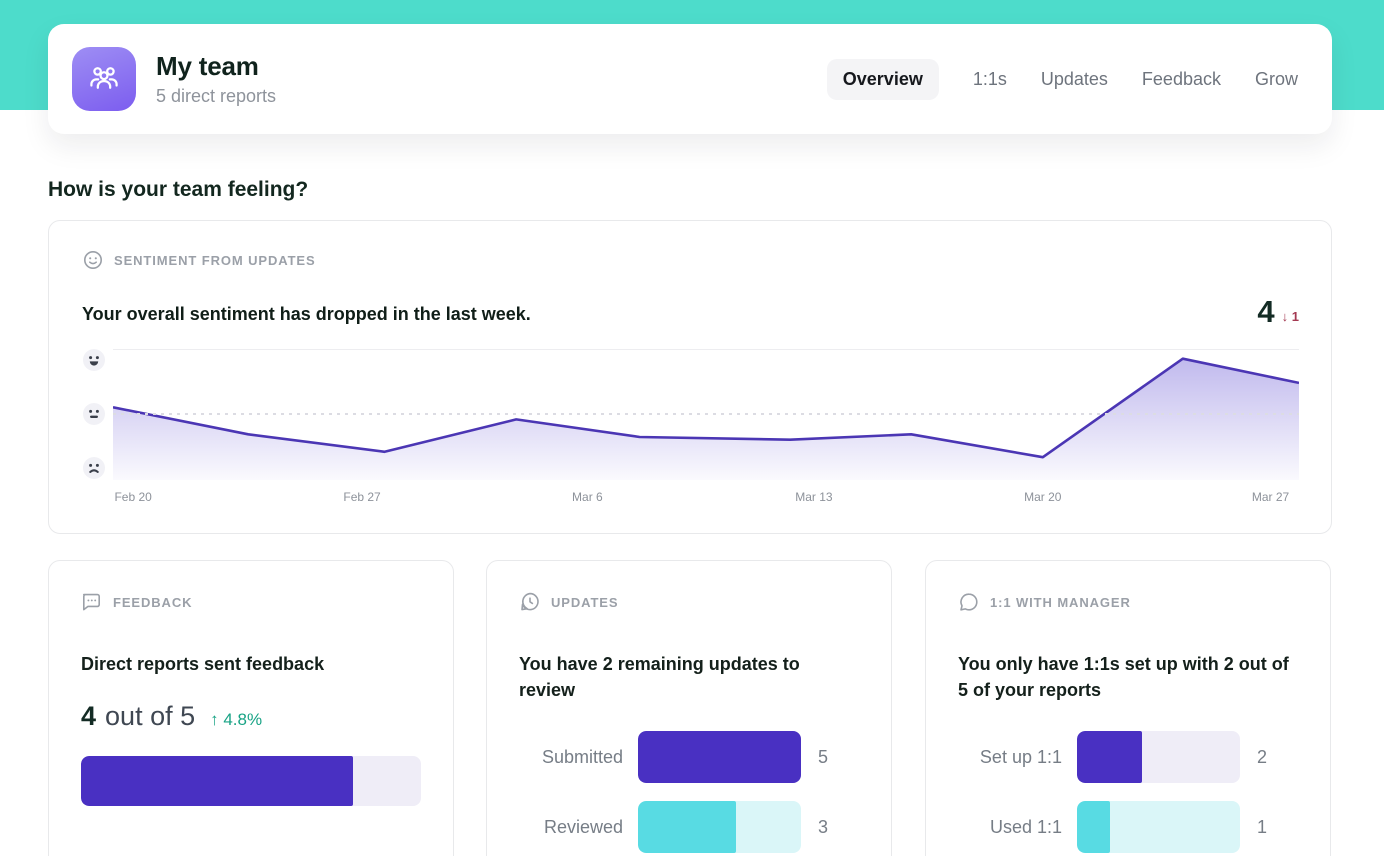 The width and height of the screenshot is (1384, 856). I want to click on team-meta: My team 5 direct reports, so click(491, 79).